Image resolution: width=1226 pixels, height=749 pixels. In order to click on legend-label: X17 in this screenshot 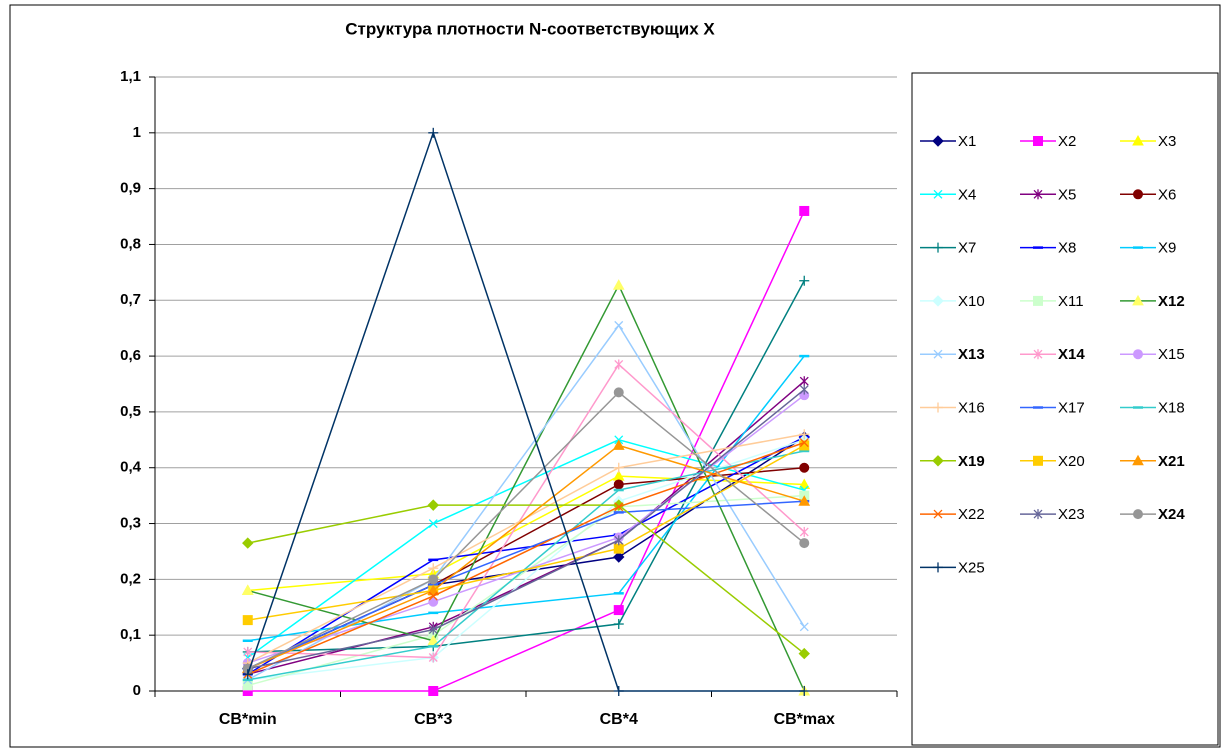, I will do `click(1071, 407)`.